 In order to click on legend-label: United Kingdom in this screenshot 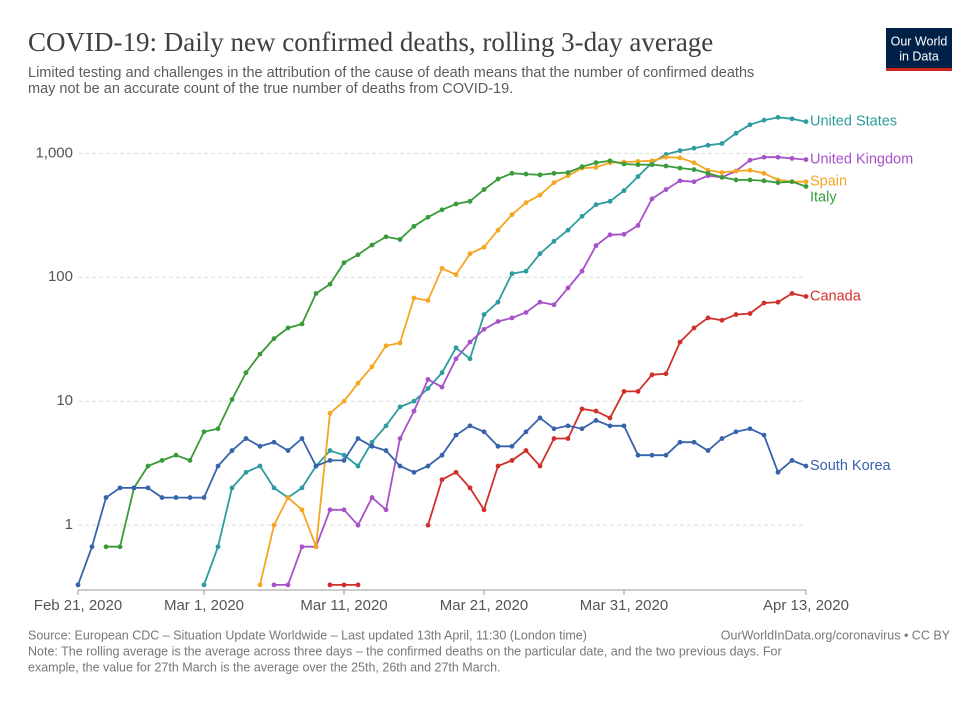, I will do `click(861, 159)`.